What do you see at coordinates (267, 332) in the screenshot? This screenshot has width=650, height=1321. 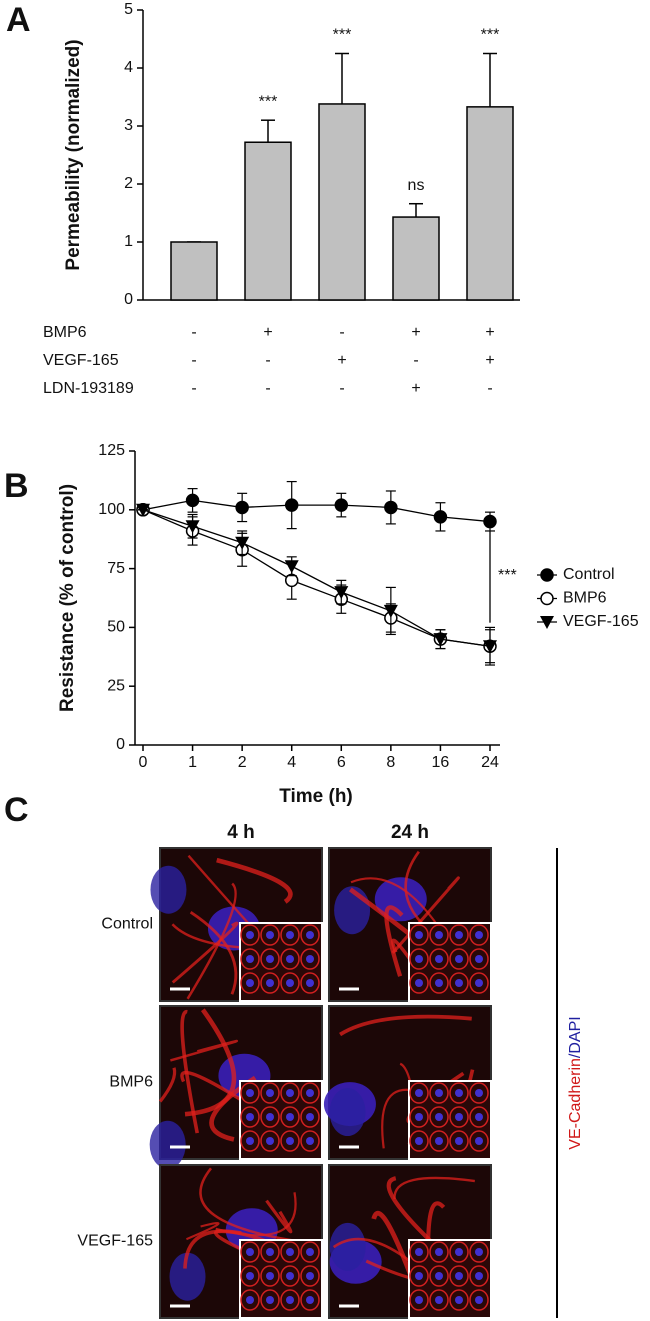 I see `condition-sign: +` at bounding box center [267, 332].